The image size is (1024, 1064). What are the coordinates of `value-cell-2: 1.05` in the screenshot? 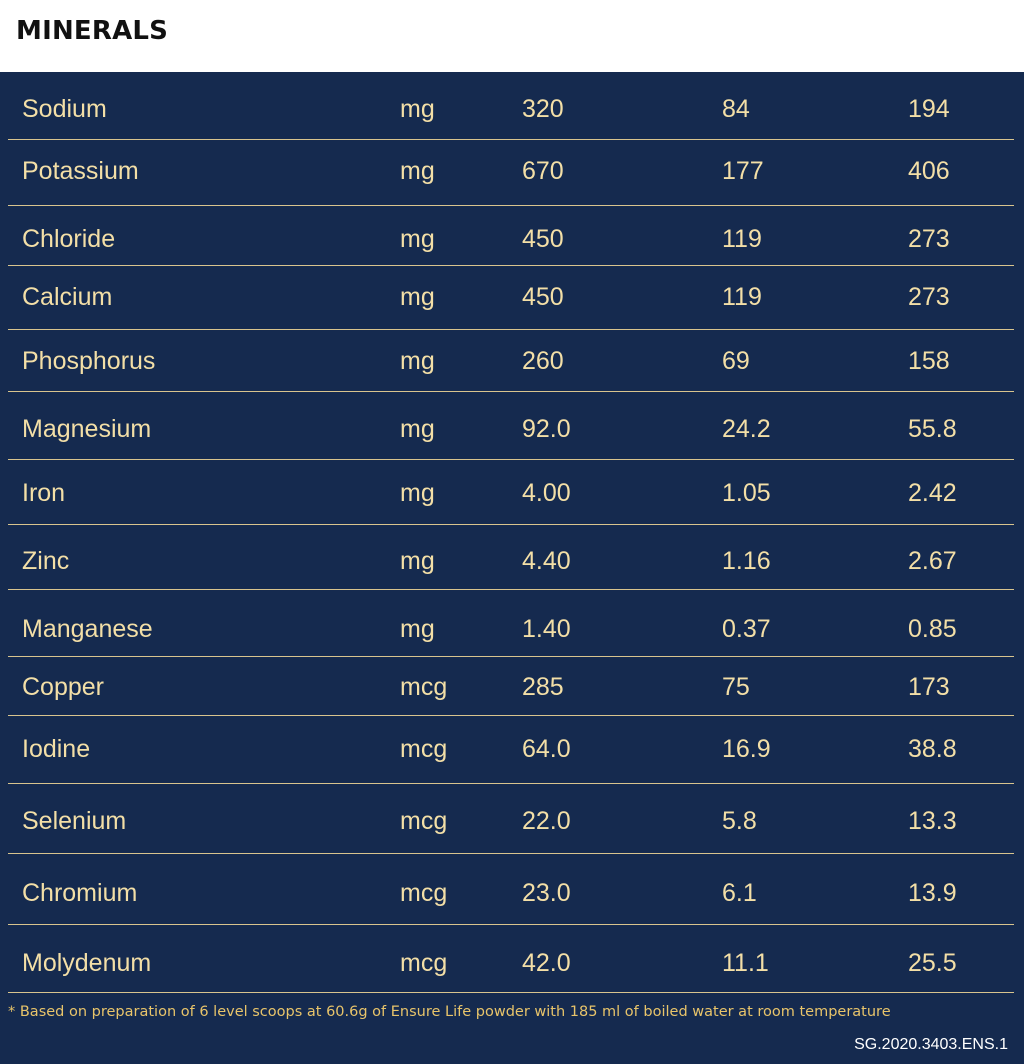 It's located at (746, 493).